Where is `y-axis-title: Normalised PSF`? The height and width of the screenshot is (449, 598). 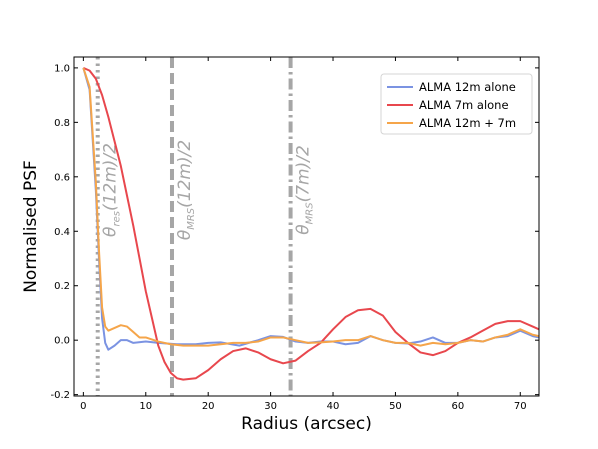
y-axis-title: Normalised PSF is located at coordinates (31, 226).